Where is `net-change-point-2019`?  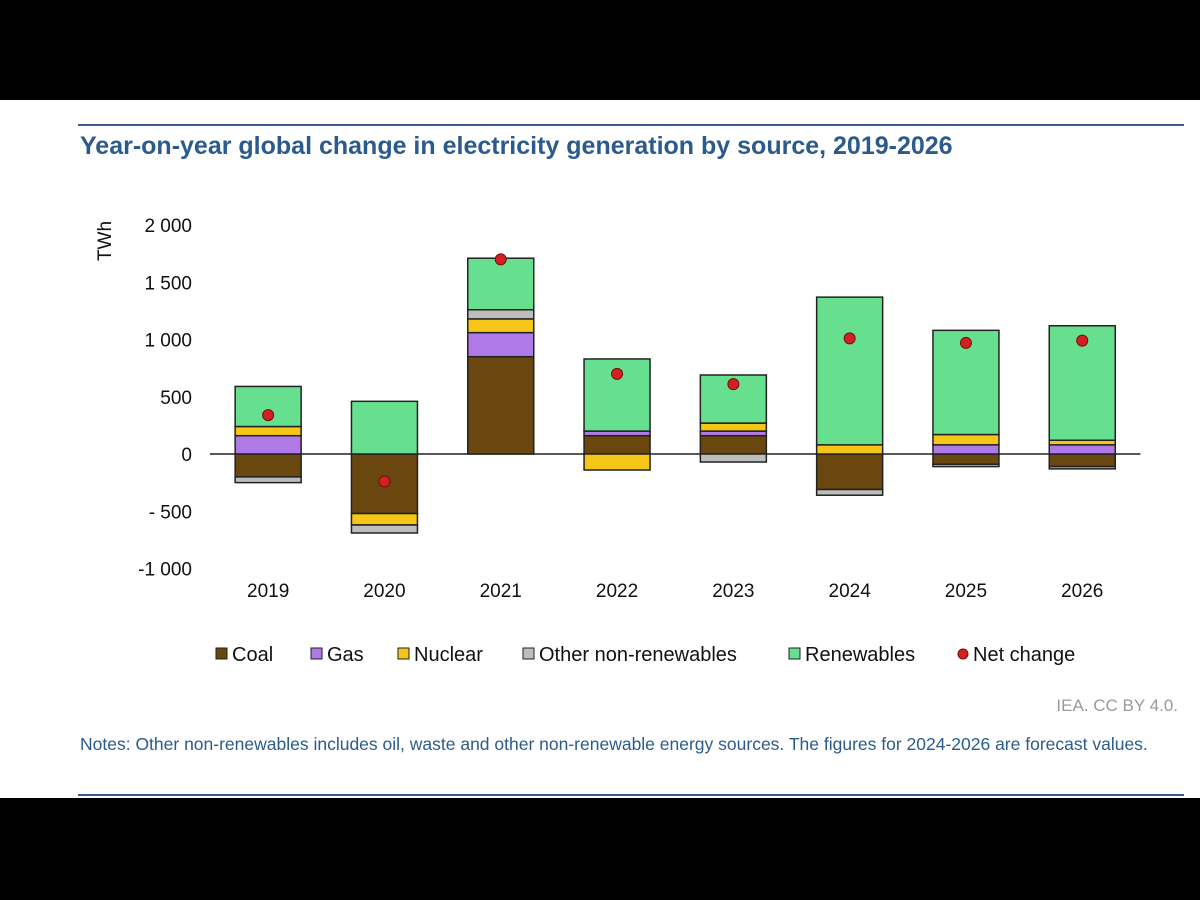
net-change-point-2019 is located at coordinates (268, 415).